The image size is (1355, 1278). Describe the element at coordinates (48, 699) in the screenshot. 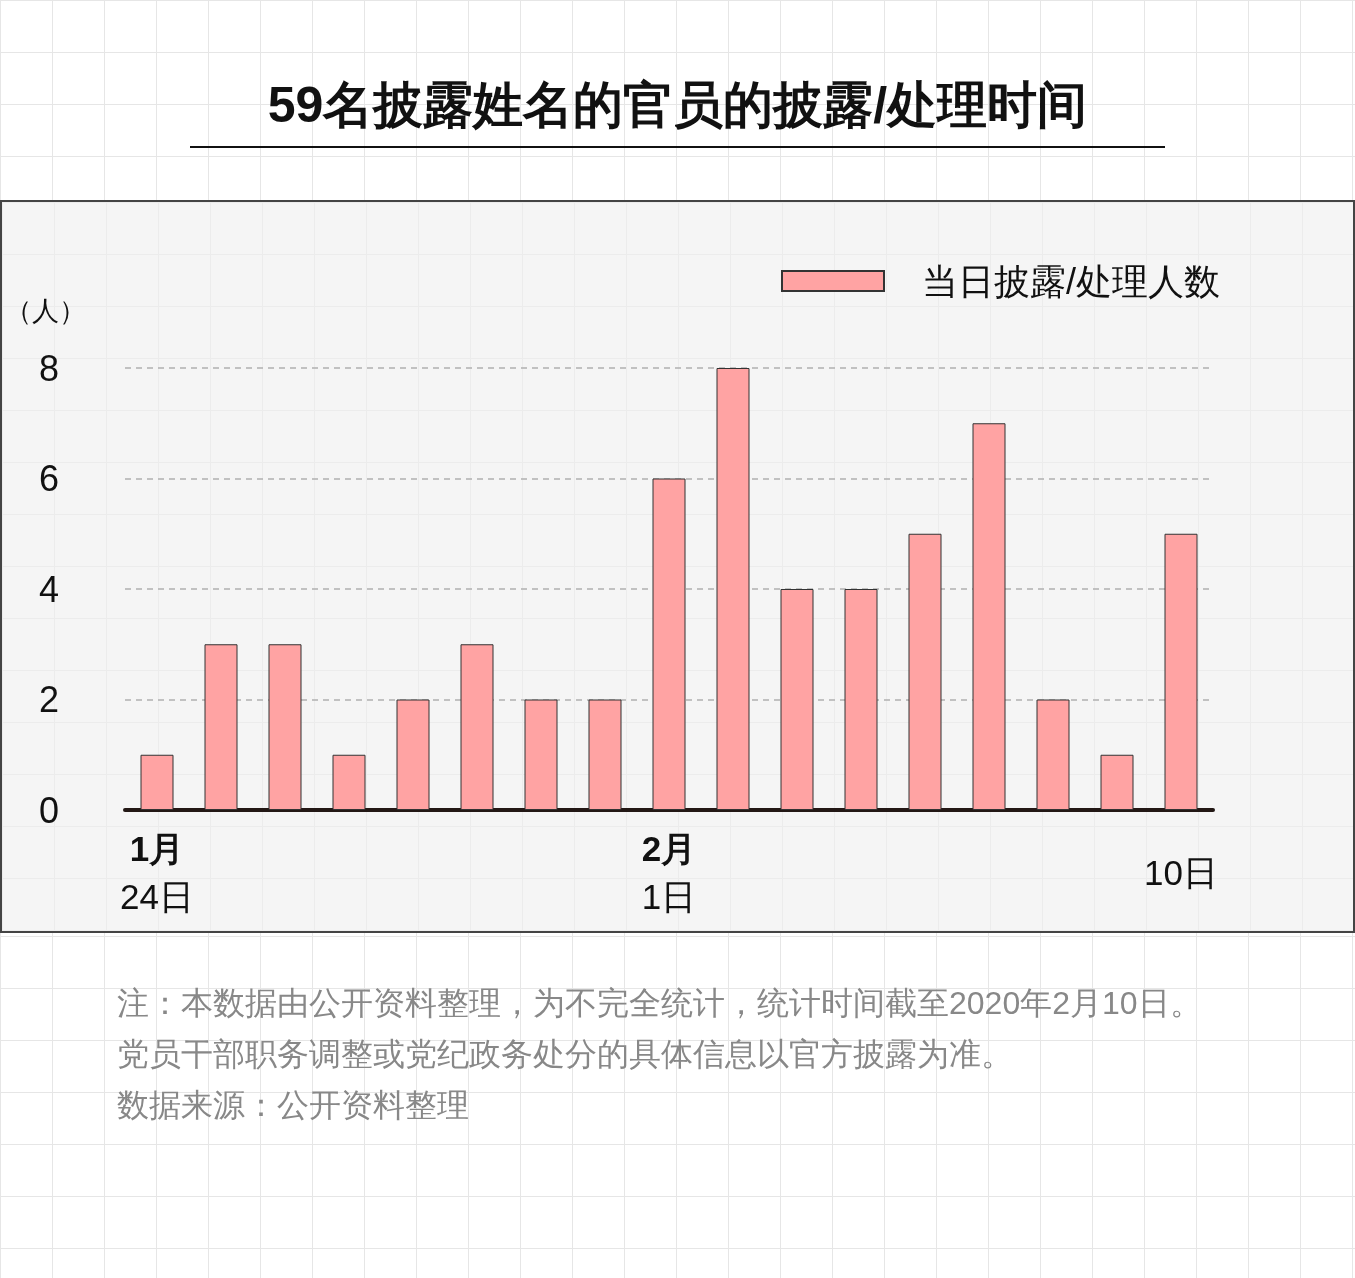

I see `y-tick-label: 2` at that location.